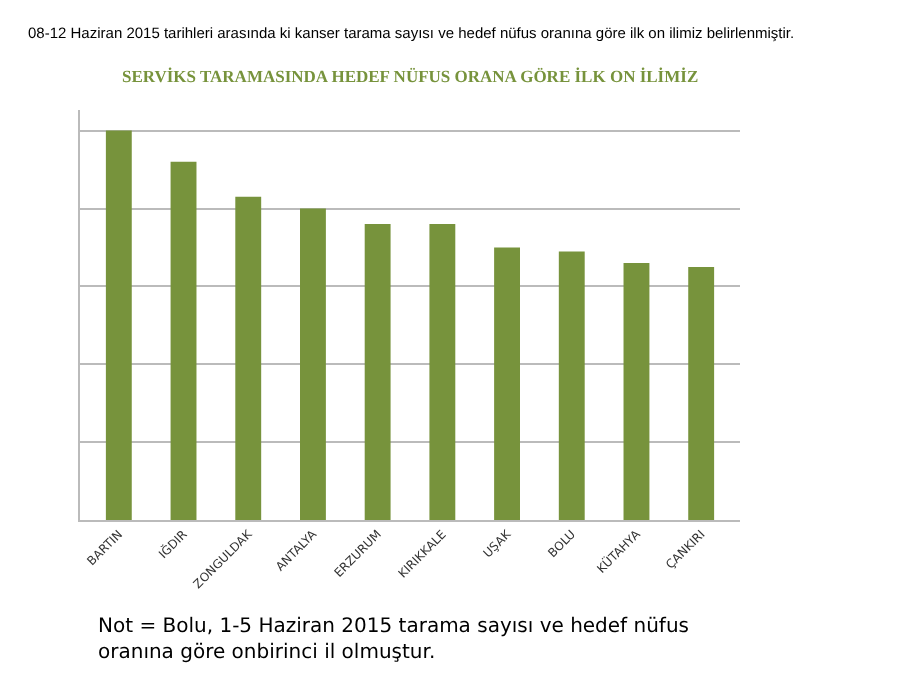  What do you see at coordinates (410, 76) in the screenshot?
I see `chart-subtitle: SERVİKS TARAMASINDA HEDEF NÜFUS ORANA GÖRE İLK ON İLİMİZ` at bounding box center [410, 76].